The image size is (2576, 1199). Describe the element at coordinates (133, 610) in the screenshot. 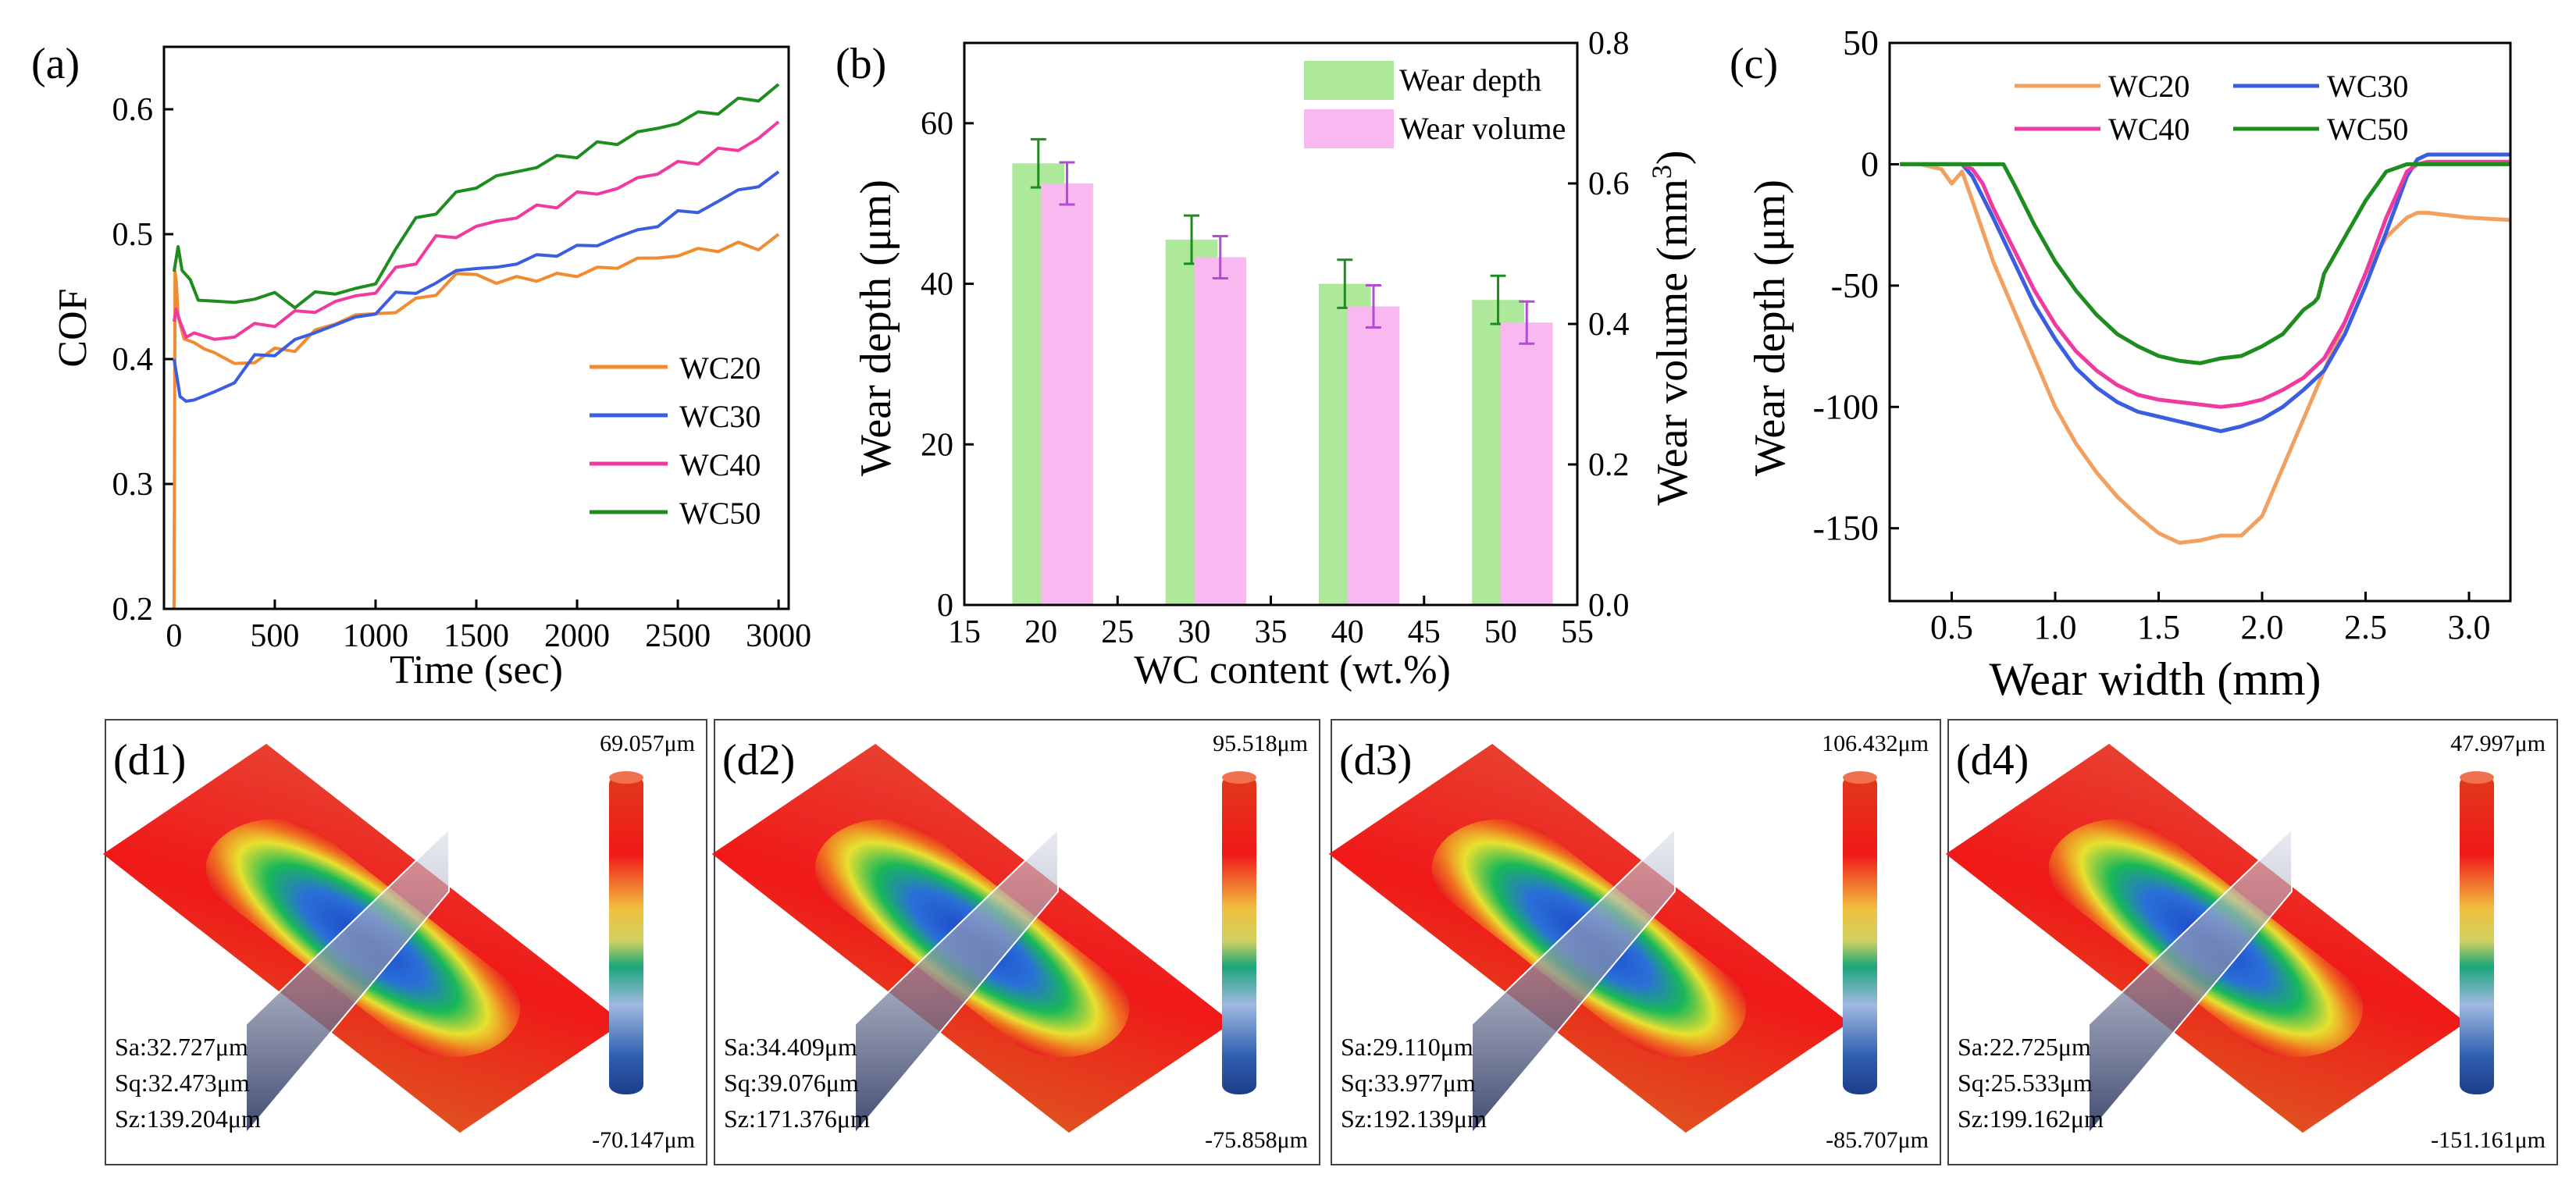

I see `y-tick-label: 0.2` at that location.